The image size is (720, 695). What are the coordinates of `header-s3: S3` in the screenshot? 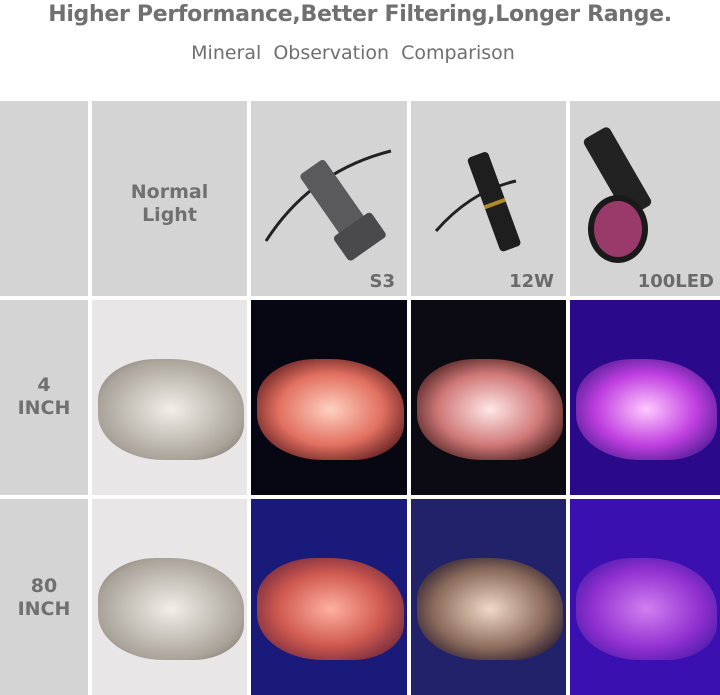 It's located at (329, 198).